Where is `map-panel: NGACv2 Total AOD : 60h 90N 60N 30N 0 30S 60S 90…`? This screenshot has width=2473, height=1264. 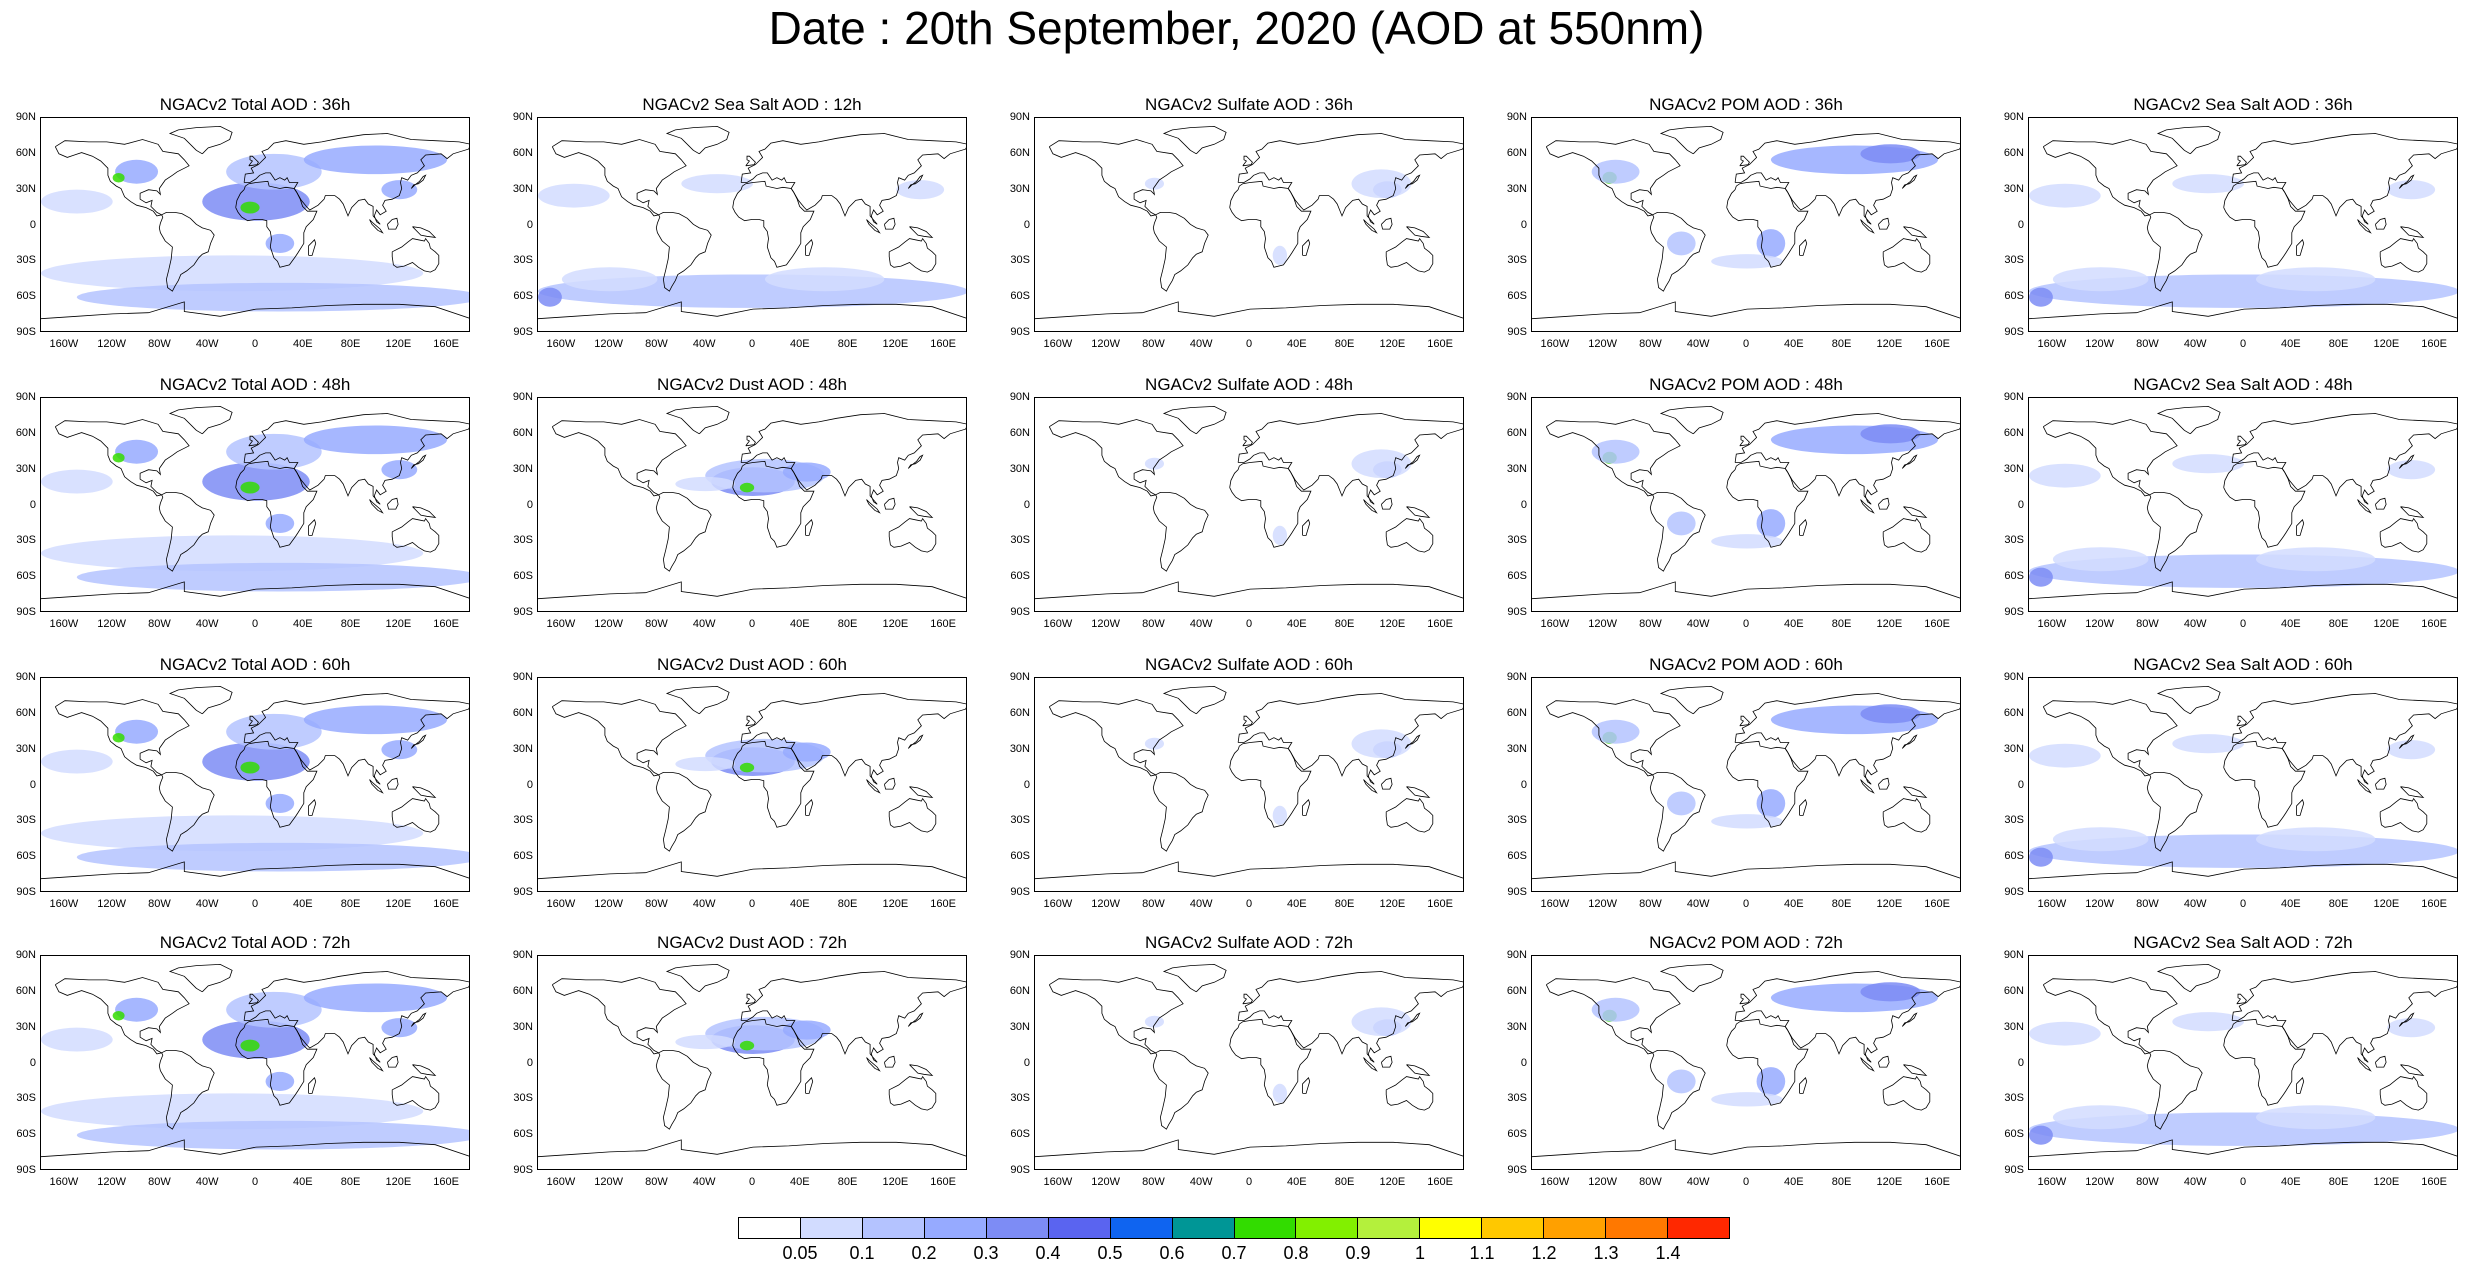
map-panel: NGACv2 Total AOD : 60h 90N 60N 30N 0 30S 60S 90… is located at coordinates (250, 790).